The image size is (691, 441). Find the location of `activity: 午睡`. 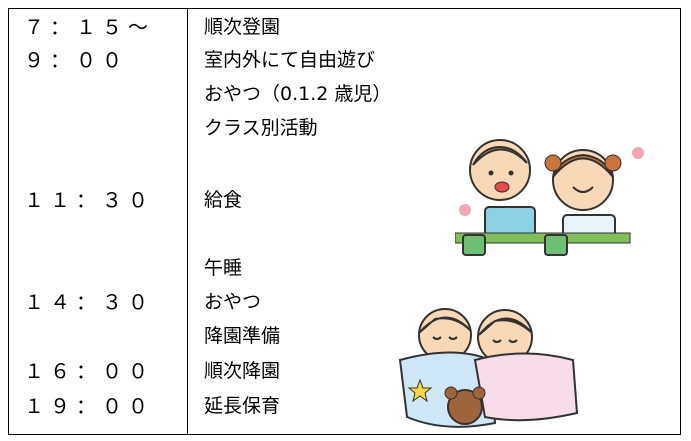

activity: 午睡 is located at coordinates (223, 268).